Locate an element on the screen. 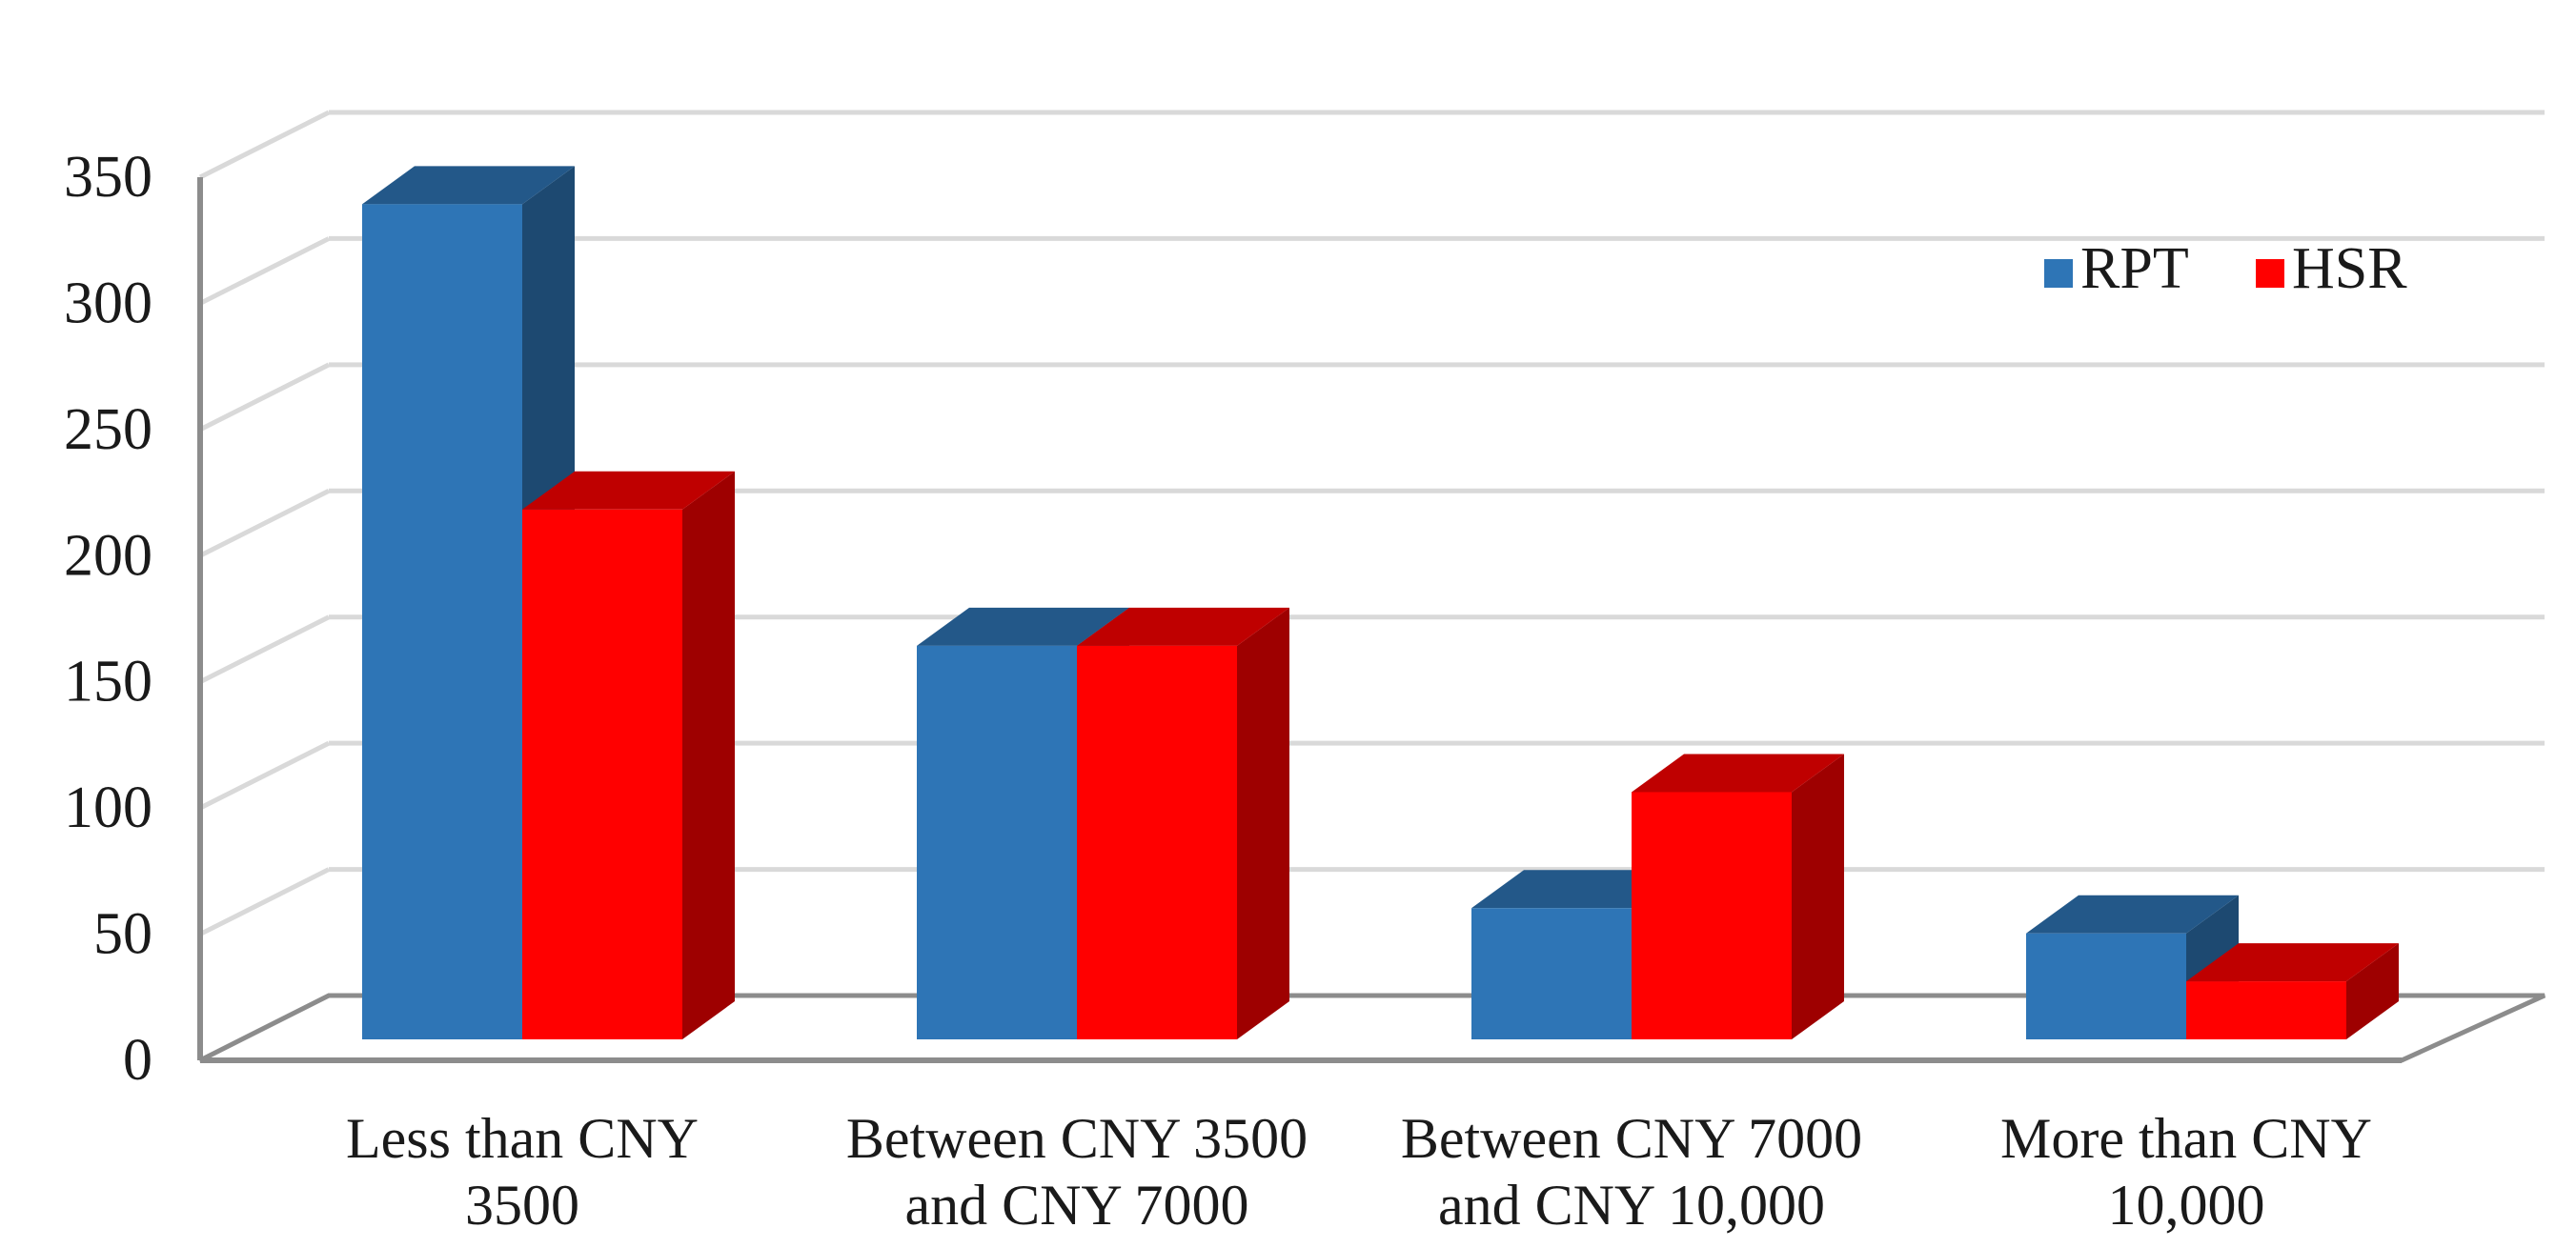 The height and width of the screenshot is (1248, 2576). legend-label-rpt: RPT is located at coordinates (2134, 268).